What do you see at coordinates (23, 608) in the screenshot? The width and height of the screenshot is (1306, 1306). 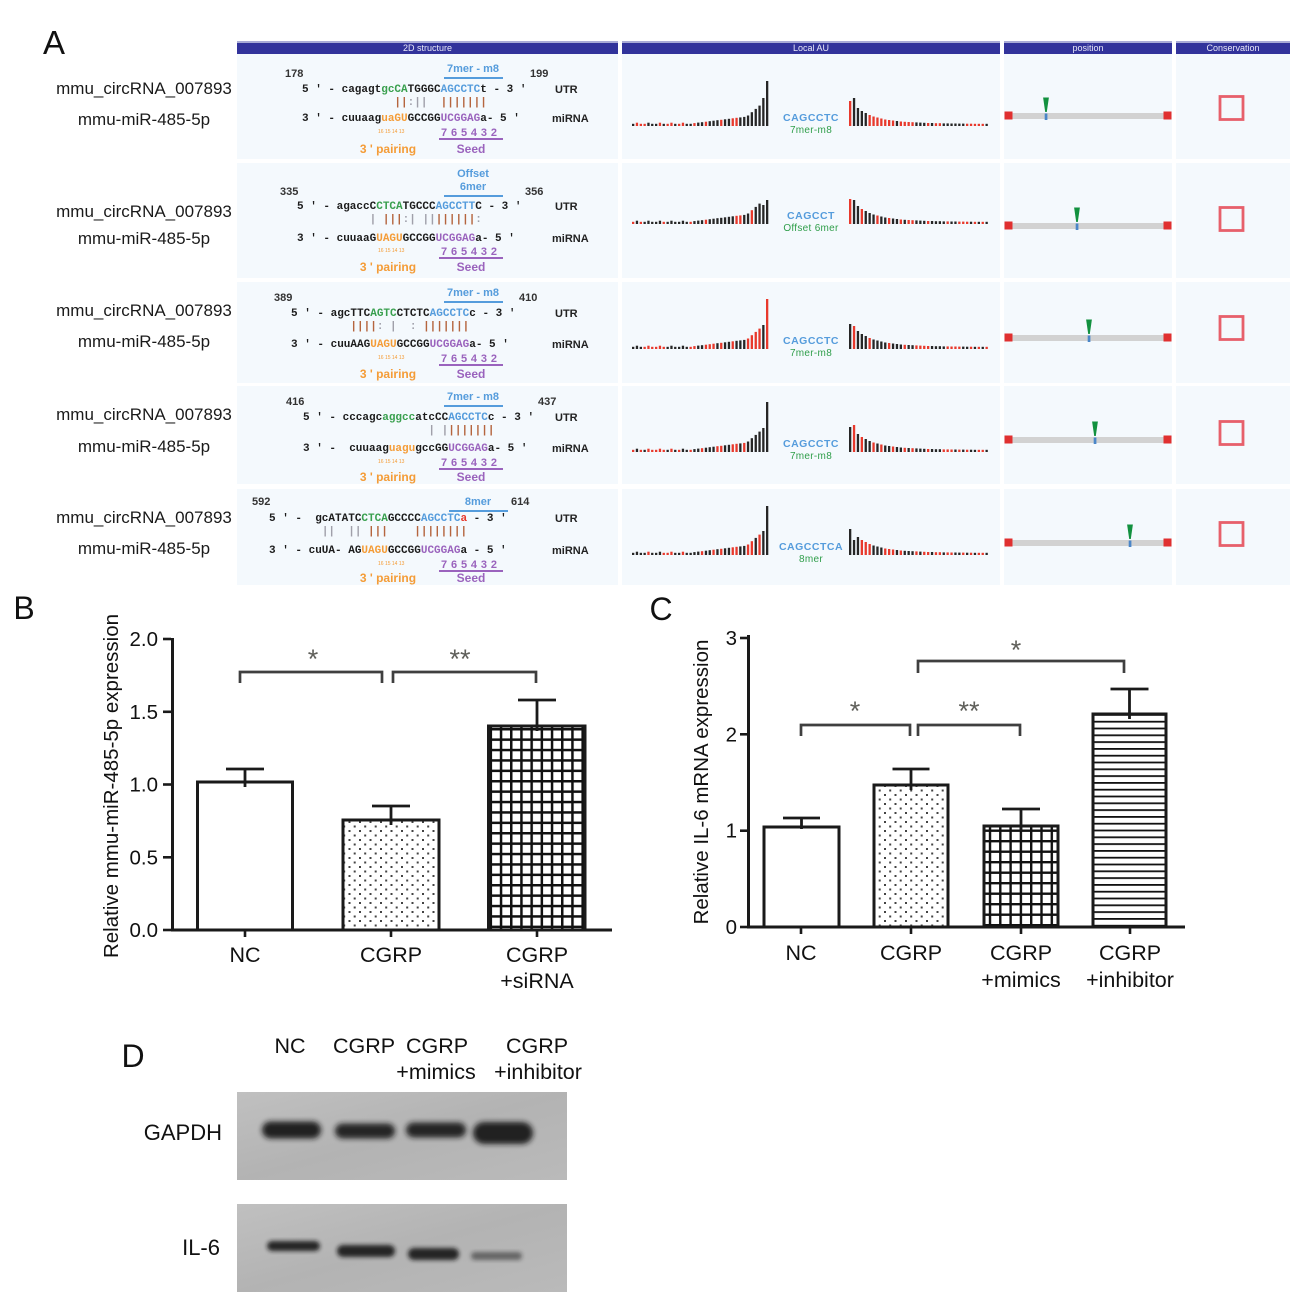 I see `svg-text: B` at bounding box center [23, 608].